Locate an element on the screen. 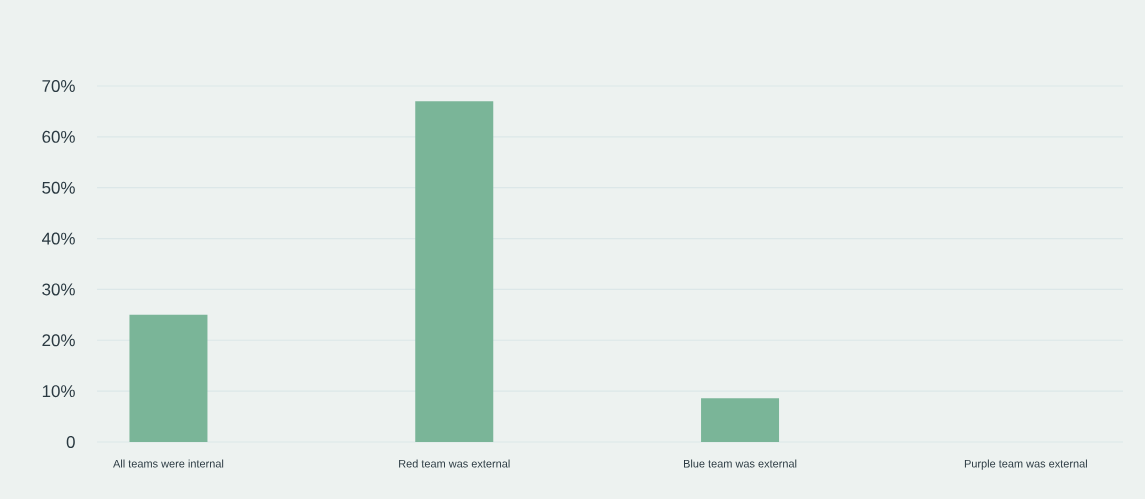  y-tick-label: 70% is located at coordinates (58, 85).